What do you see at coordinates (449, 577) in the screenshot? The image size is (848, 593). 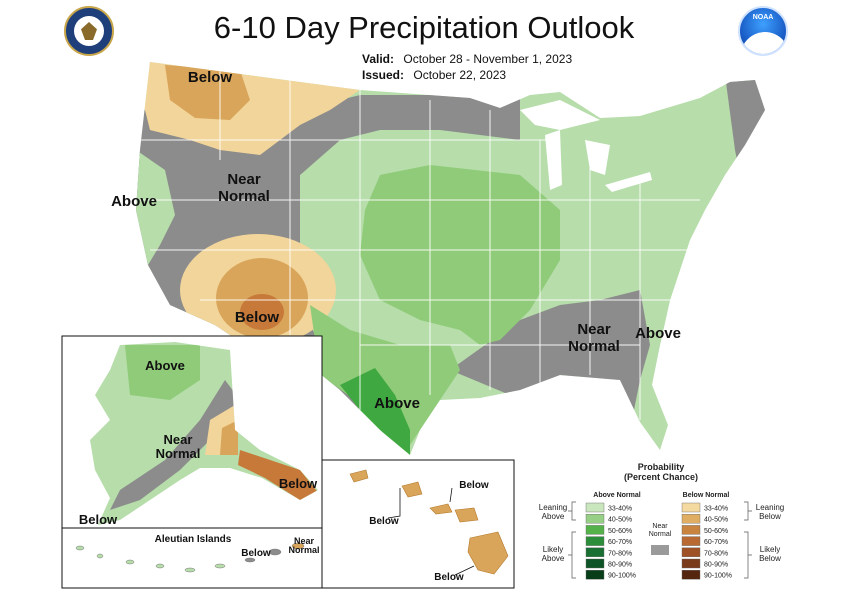 I see `hawaii-below-label-3: Below` at bounding box center [449, 577].